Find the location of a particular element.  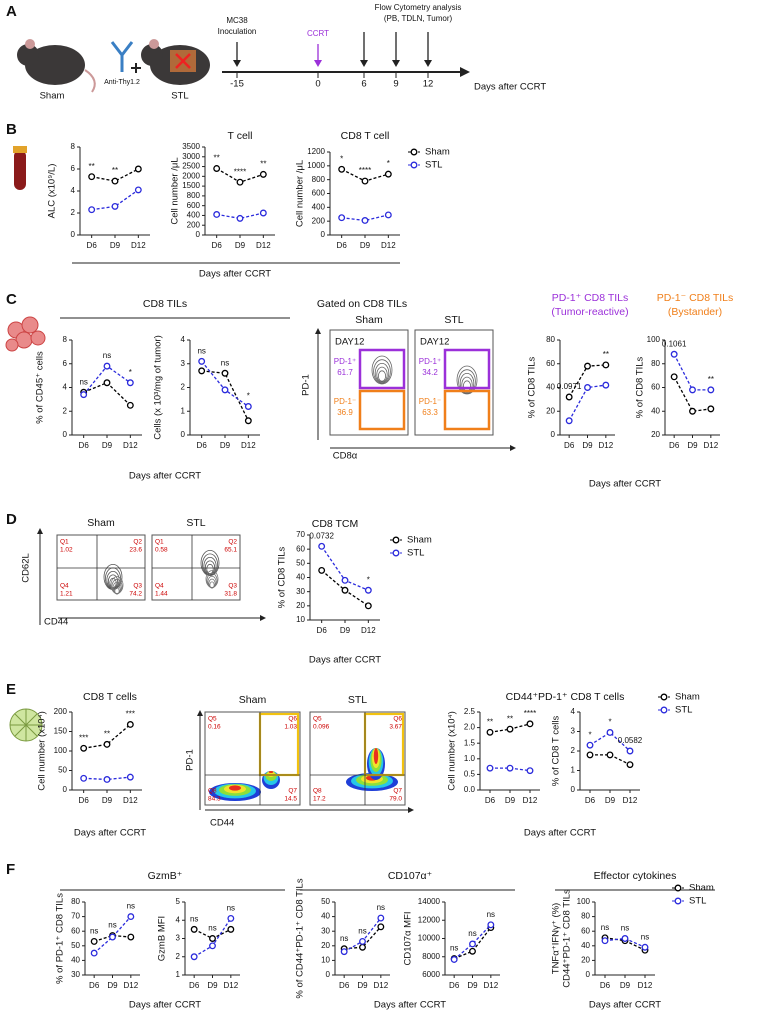

significance-label: **** is located at coordinates (530, 713).